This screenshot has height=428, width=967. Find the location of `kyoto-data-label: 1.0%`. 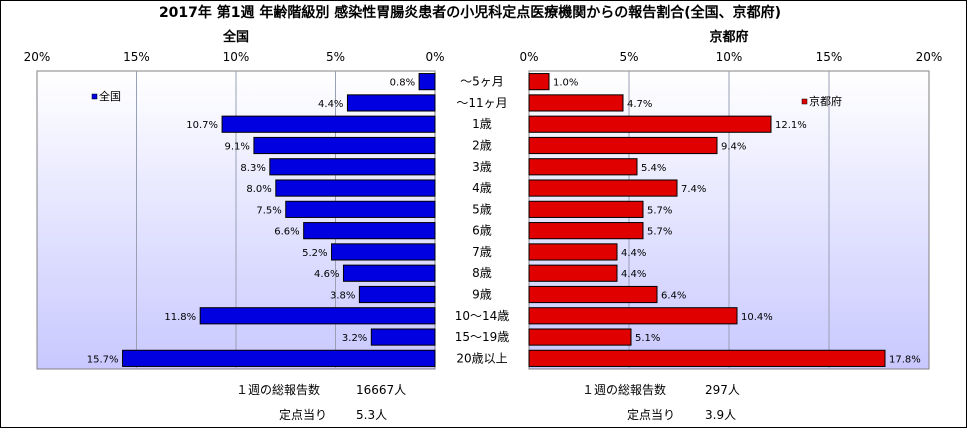

kyoto-data-label: 1.0% is located at coordinates (565, 83).